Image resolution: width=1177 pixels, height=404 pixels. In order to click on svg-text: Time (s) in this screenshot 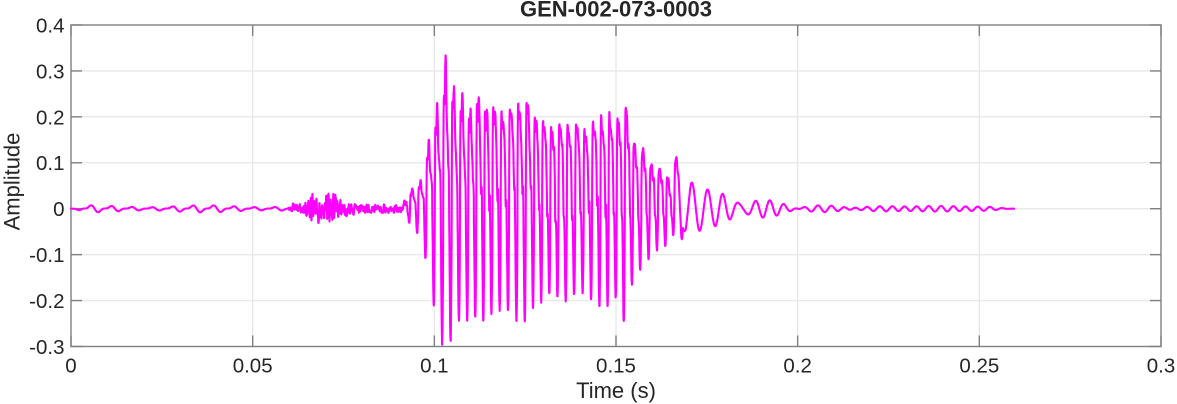, I will do `click(616, 390)`.